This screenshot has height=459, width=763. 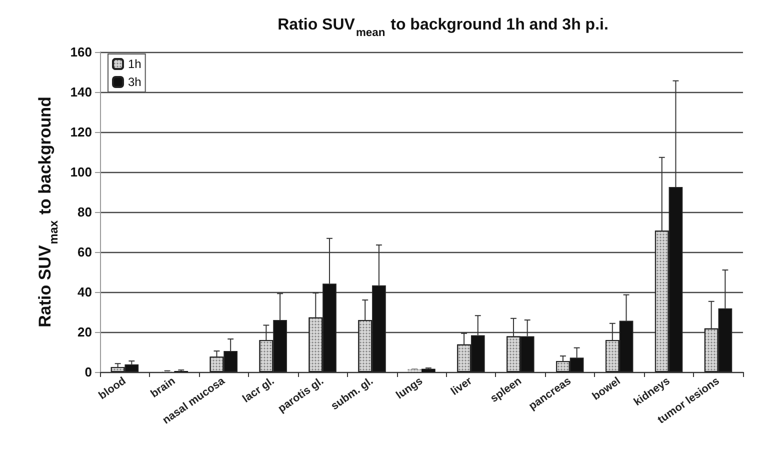 What do you see at coordinates (258, 390) in the screenshot?
I see `x-tick-label: lacr gl.` at bounding box center [258, 390].